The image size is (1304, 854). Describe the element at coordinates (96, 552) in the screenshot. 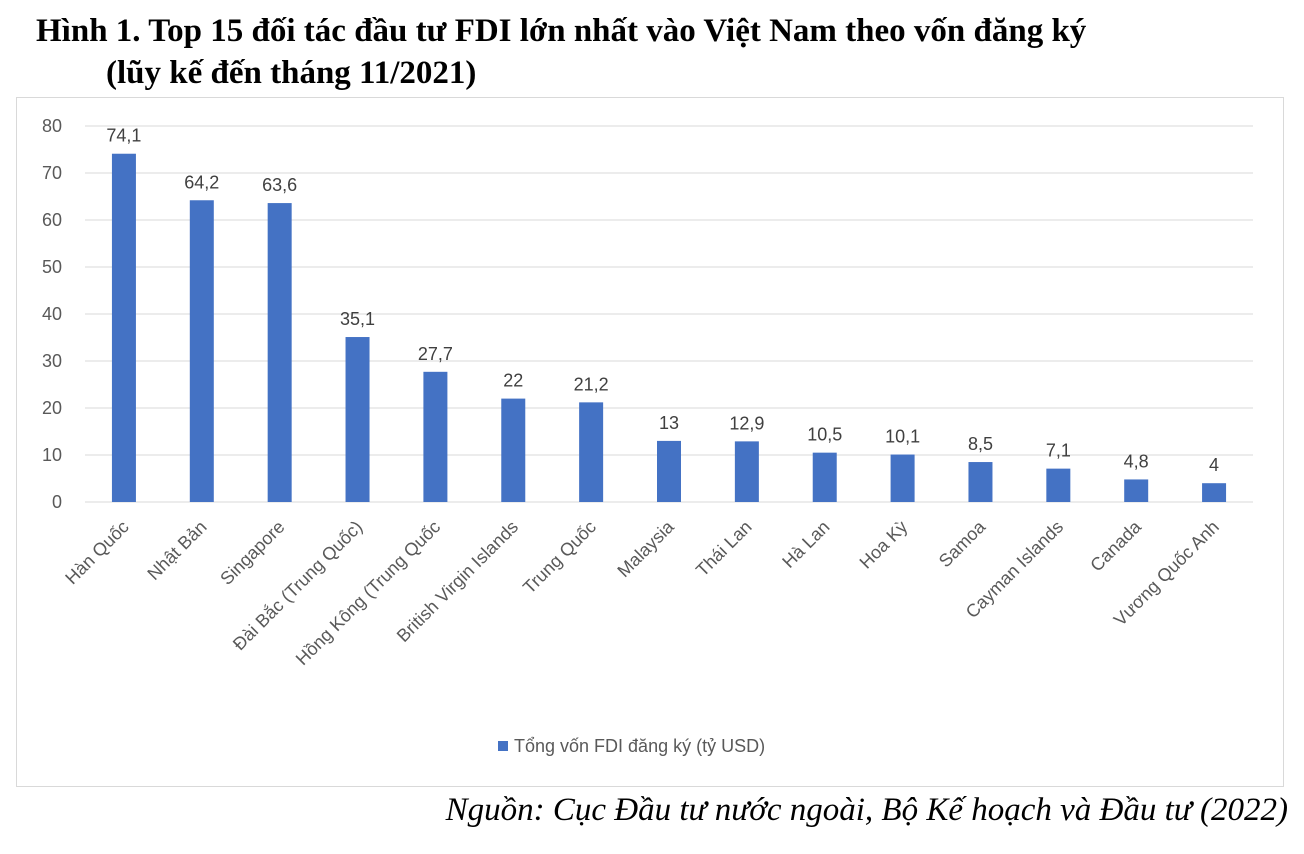

I see `x-tick-label: Hàn Quốc` at that location.